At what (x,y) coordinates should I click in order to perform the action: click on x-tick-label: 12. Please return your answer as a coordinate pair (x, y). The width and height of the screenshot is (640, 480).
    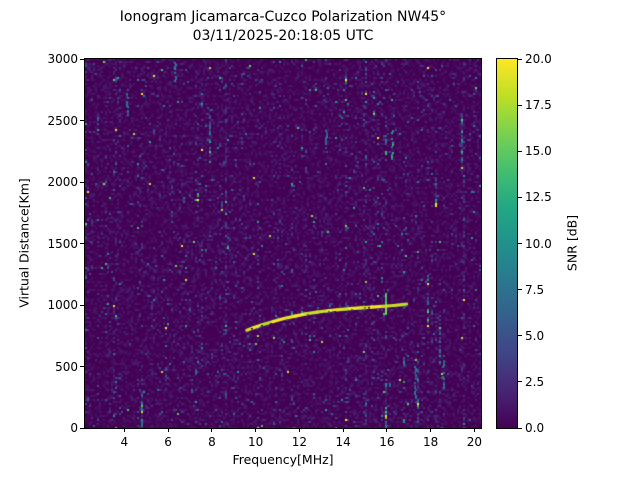
    Looking at the image, I should click on (299, 442).